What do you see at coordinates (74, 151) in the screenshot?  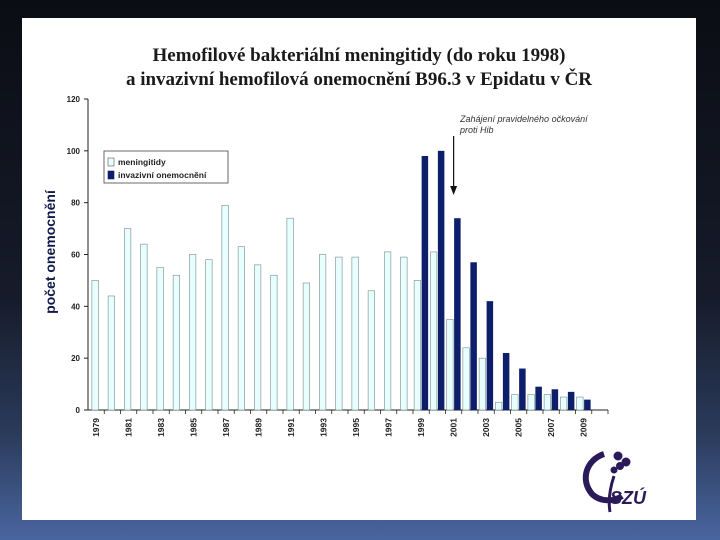 I see `y-tick-label: 100` at bounding box center [74, 151].